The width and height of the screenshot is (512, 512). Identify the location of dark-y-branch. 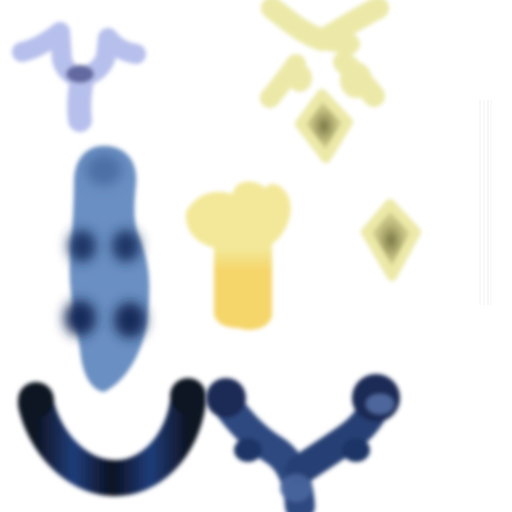
(303, 443).